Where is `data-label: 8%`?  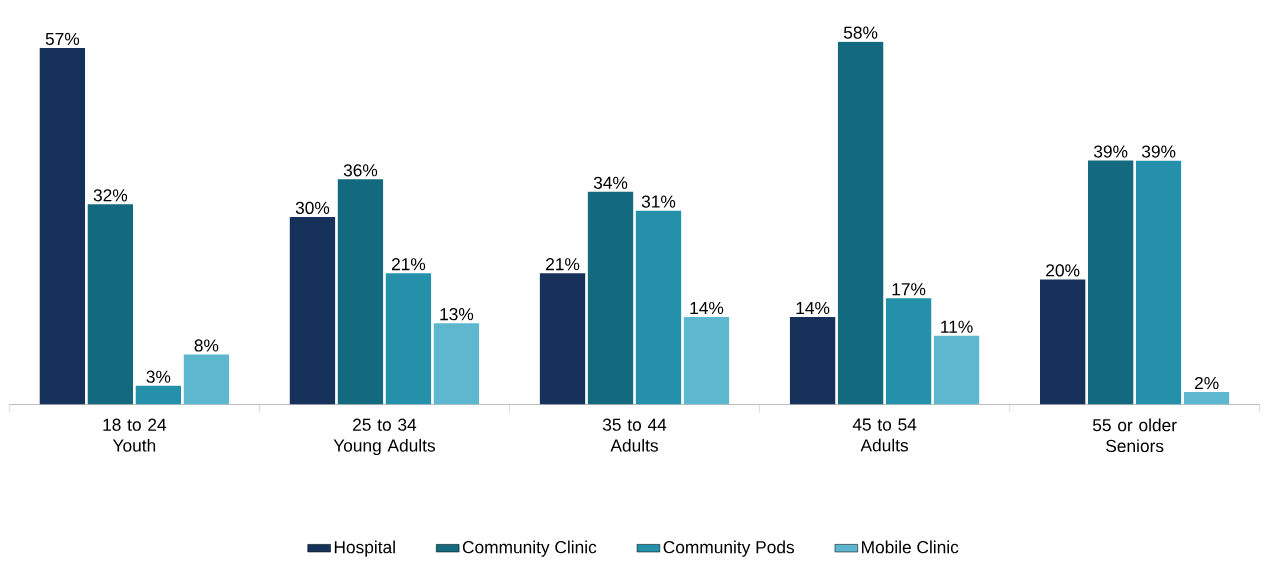 data-label: 8% is located at coordinates (206, 345).